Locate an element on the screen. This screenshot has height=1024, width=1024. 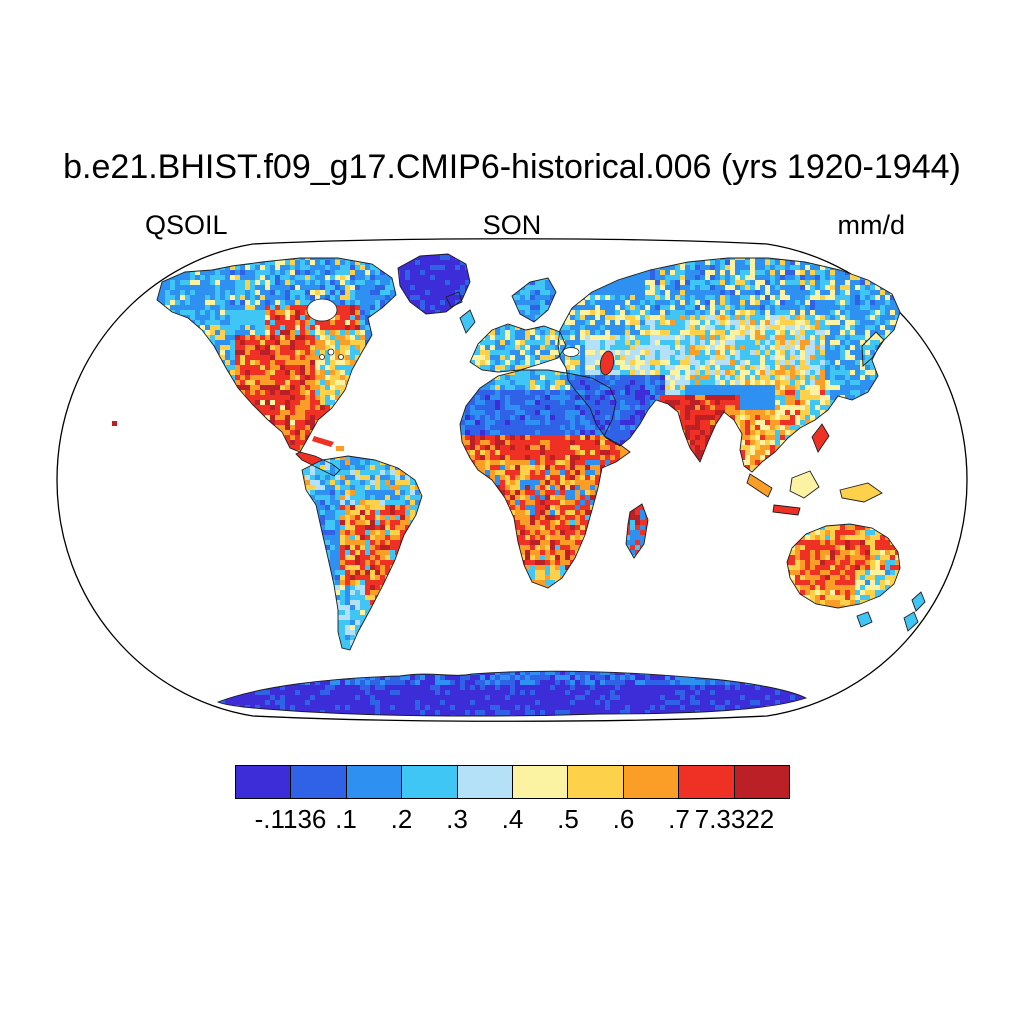
colorbar-tick-label: .6 is located at coordinates (623, 819).